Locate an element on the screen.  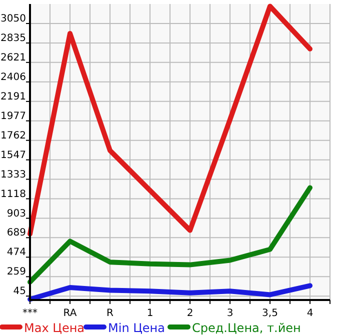
y-tick-label: 2406 is located at coordinates (13, 77).